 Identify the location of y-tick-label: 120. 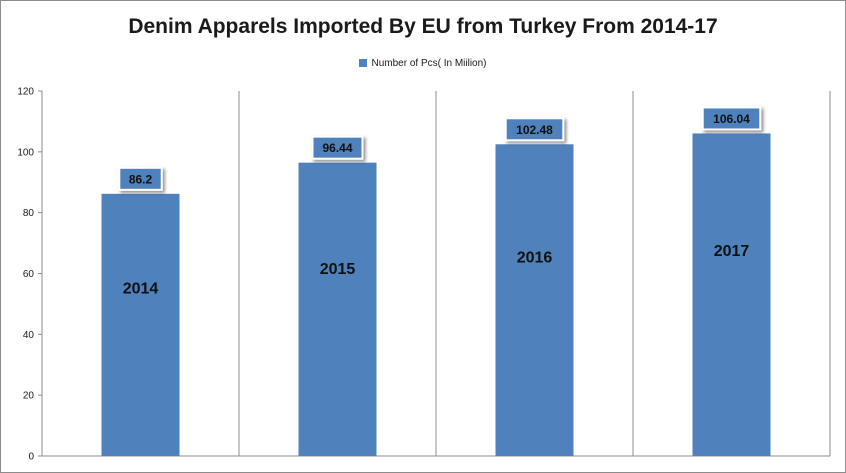
(25, 92).